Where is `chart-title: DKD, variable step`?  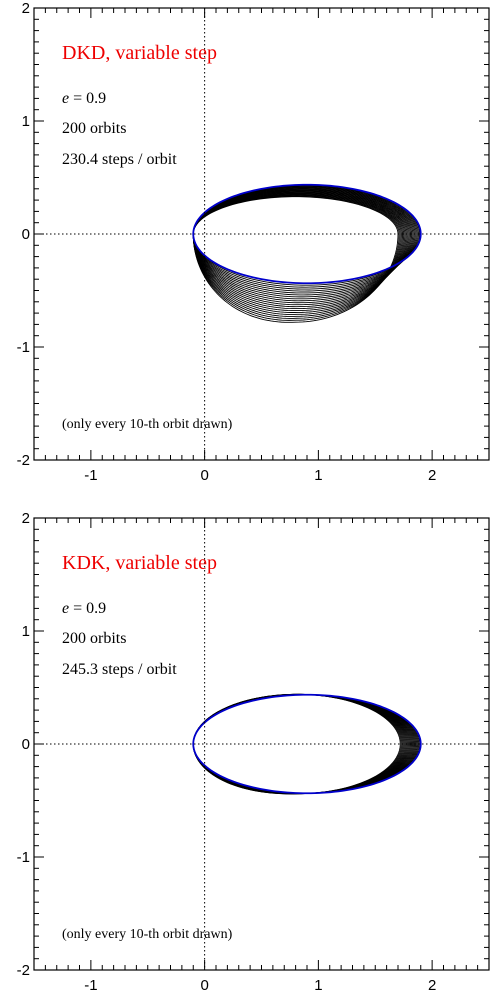
chart-title: DKD, variable step is located at coordinates (139, 53).